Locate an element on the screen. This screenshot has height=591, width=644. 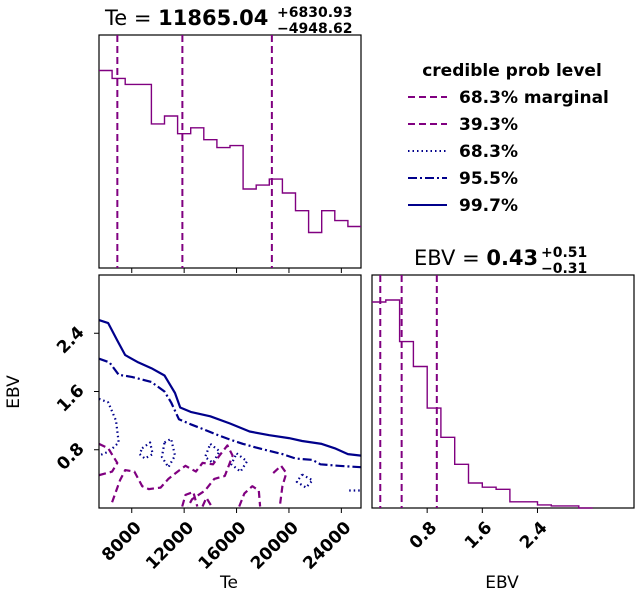
contour-xtick-label-0: 8000 is located at coordinates (122, 542).